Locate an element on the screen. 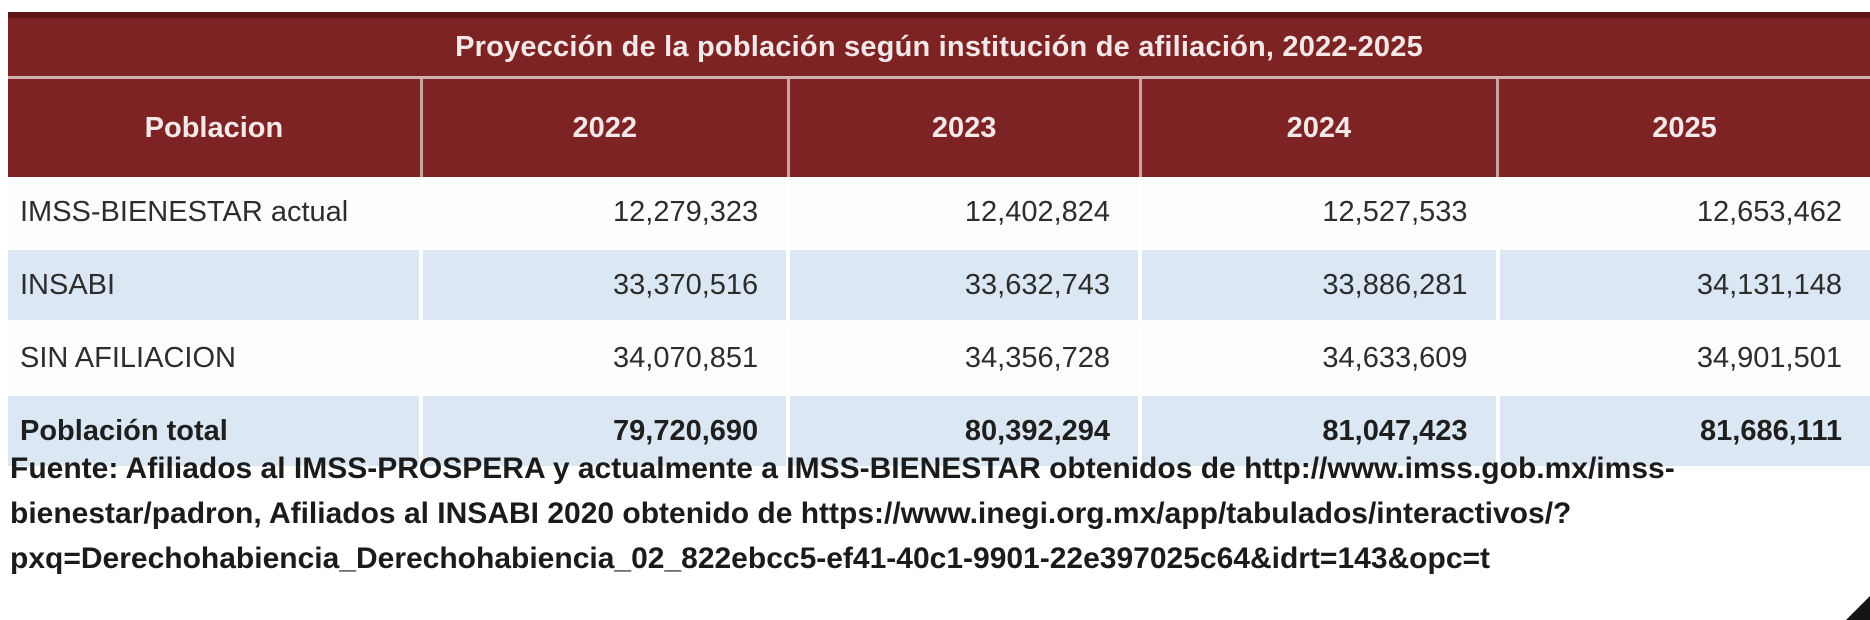 This screenshot has height=620, width=1870. cell-value: 34,901,501 is located at coordinates (1682, 358).